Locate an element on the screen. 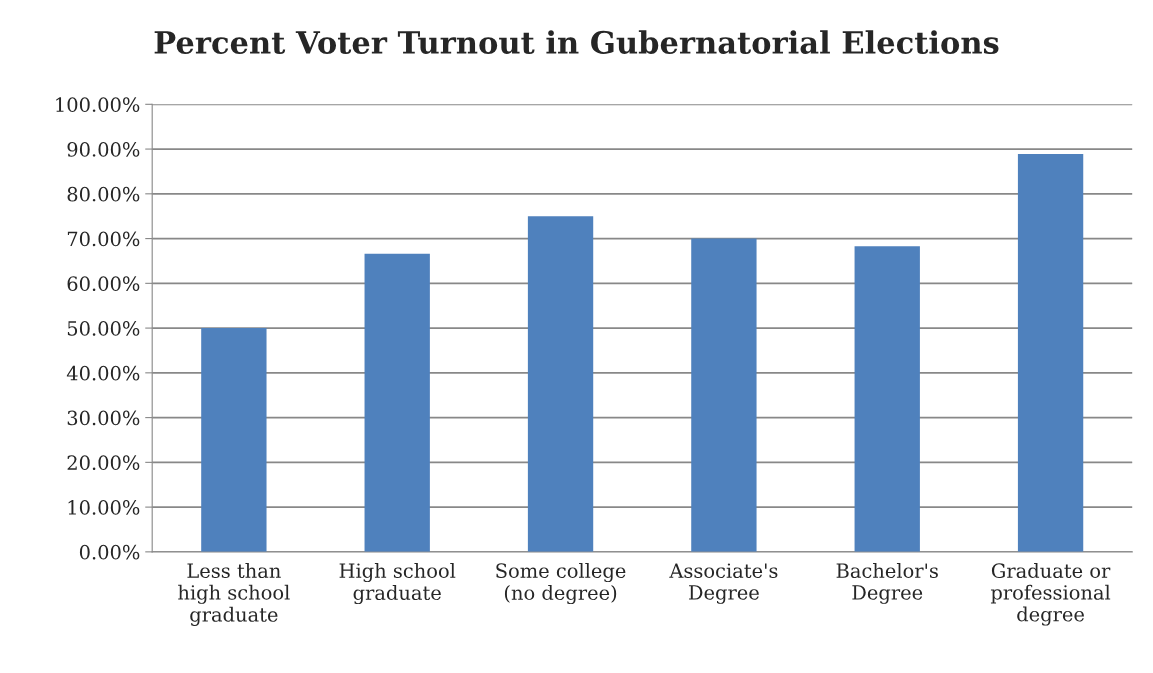 This screenshot has height=673, width=1153. x-tick-label: Some college (no degree) is located at coordinates (561, 583).